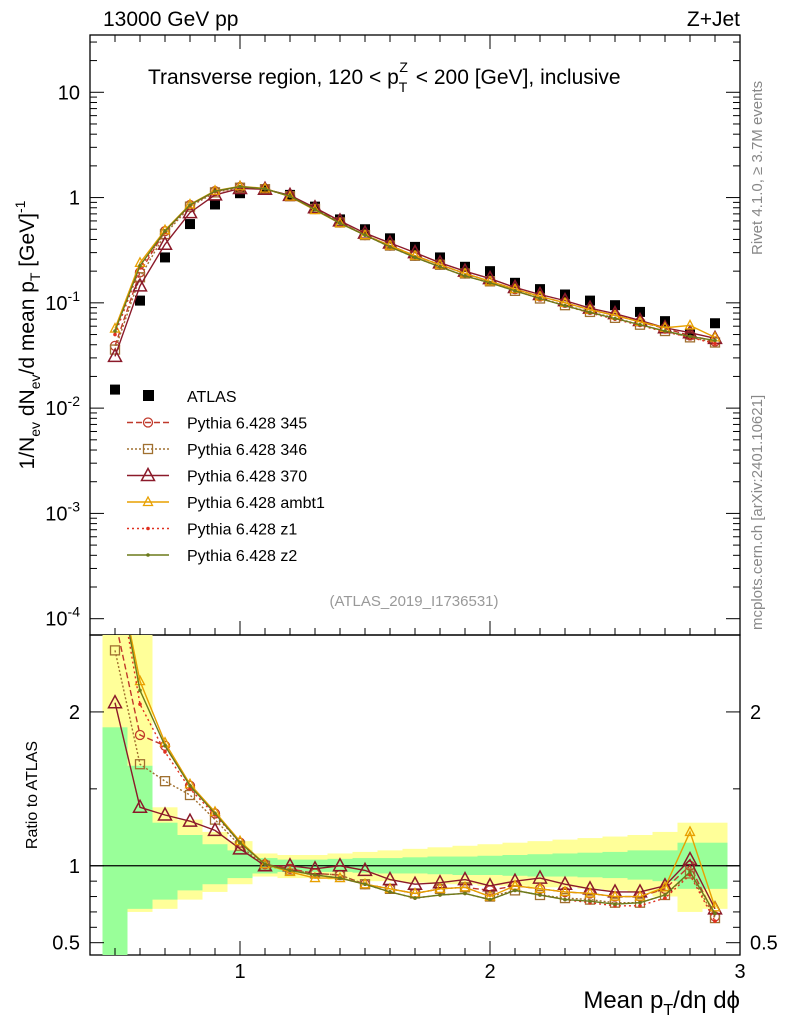 This screenshot has height=1024, width=786. What do you see at coordinates (247, 424) in the screenshot?
I see `legend-label: Pythia 6.428 345` at bounding box center [247, 424].